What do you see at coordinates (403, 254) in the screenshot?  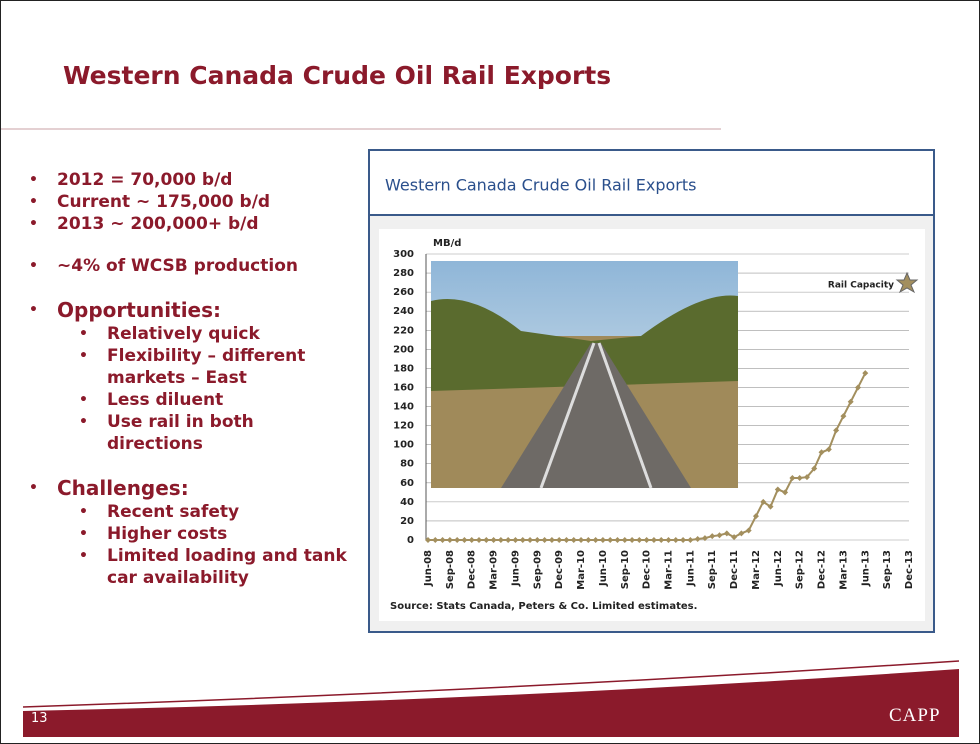 I see `y-tick-label: 300` at bounding box center [403, 254].